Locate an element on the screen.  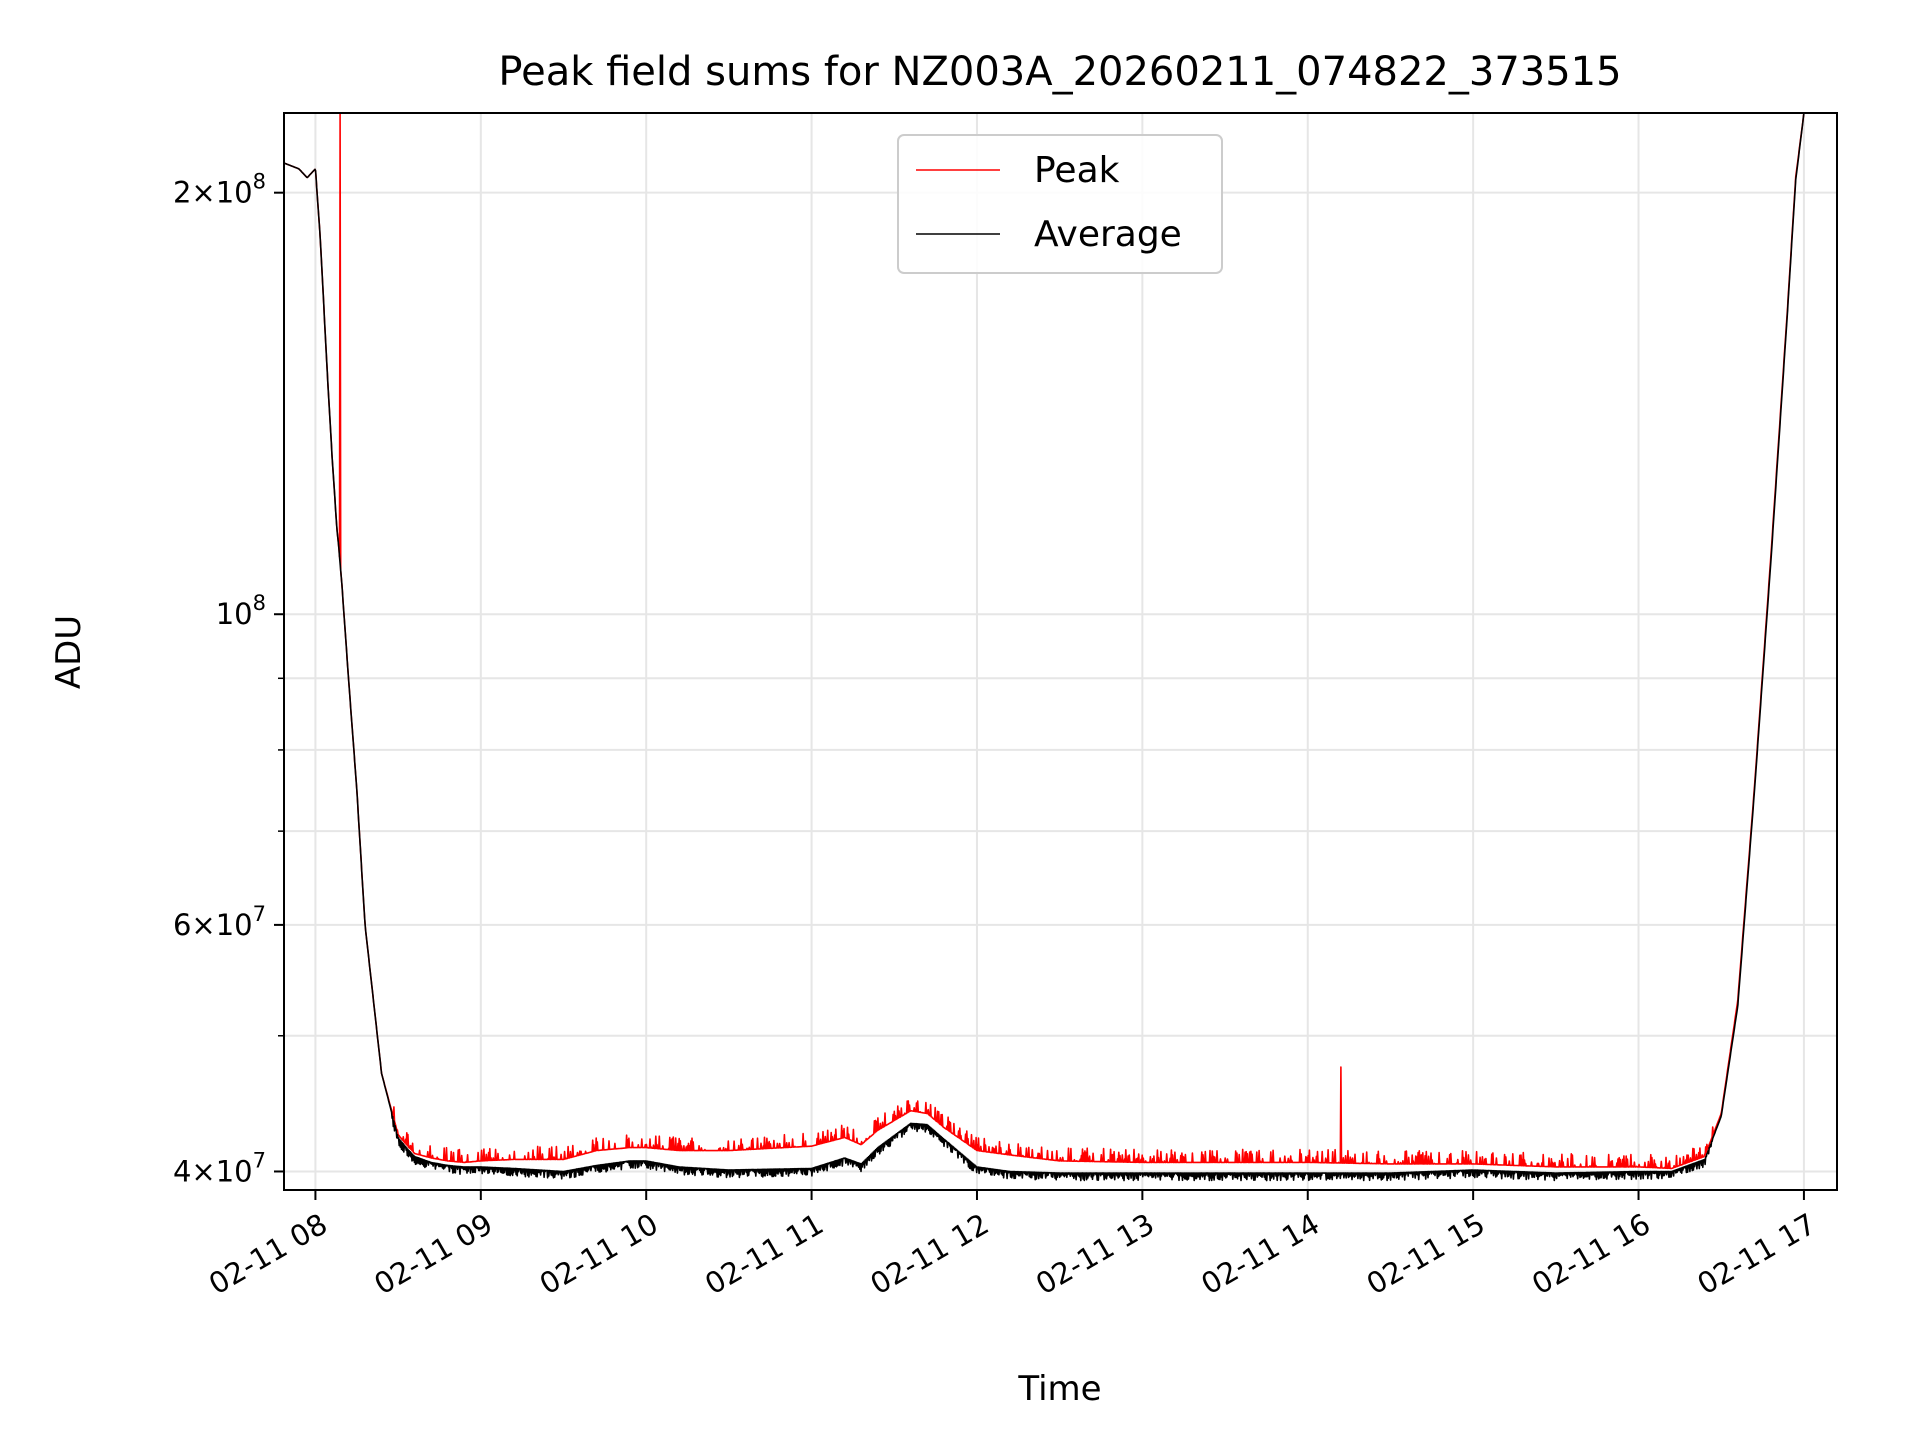
y-tick-label-base: 6×10 is located at coordinates (213, 925).